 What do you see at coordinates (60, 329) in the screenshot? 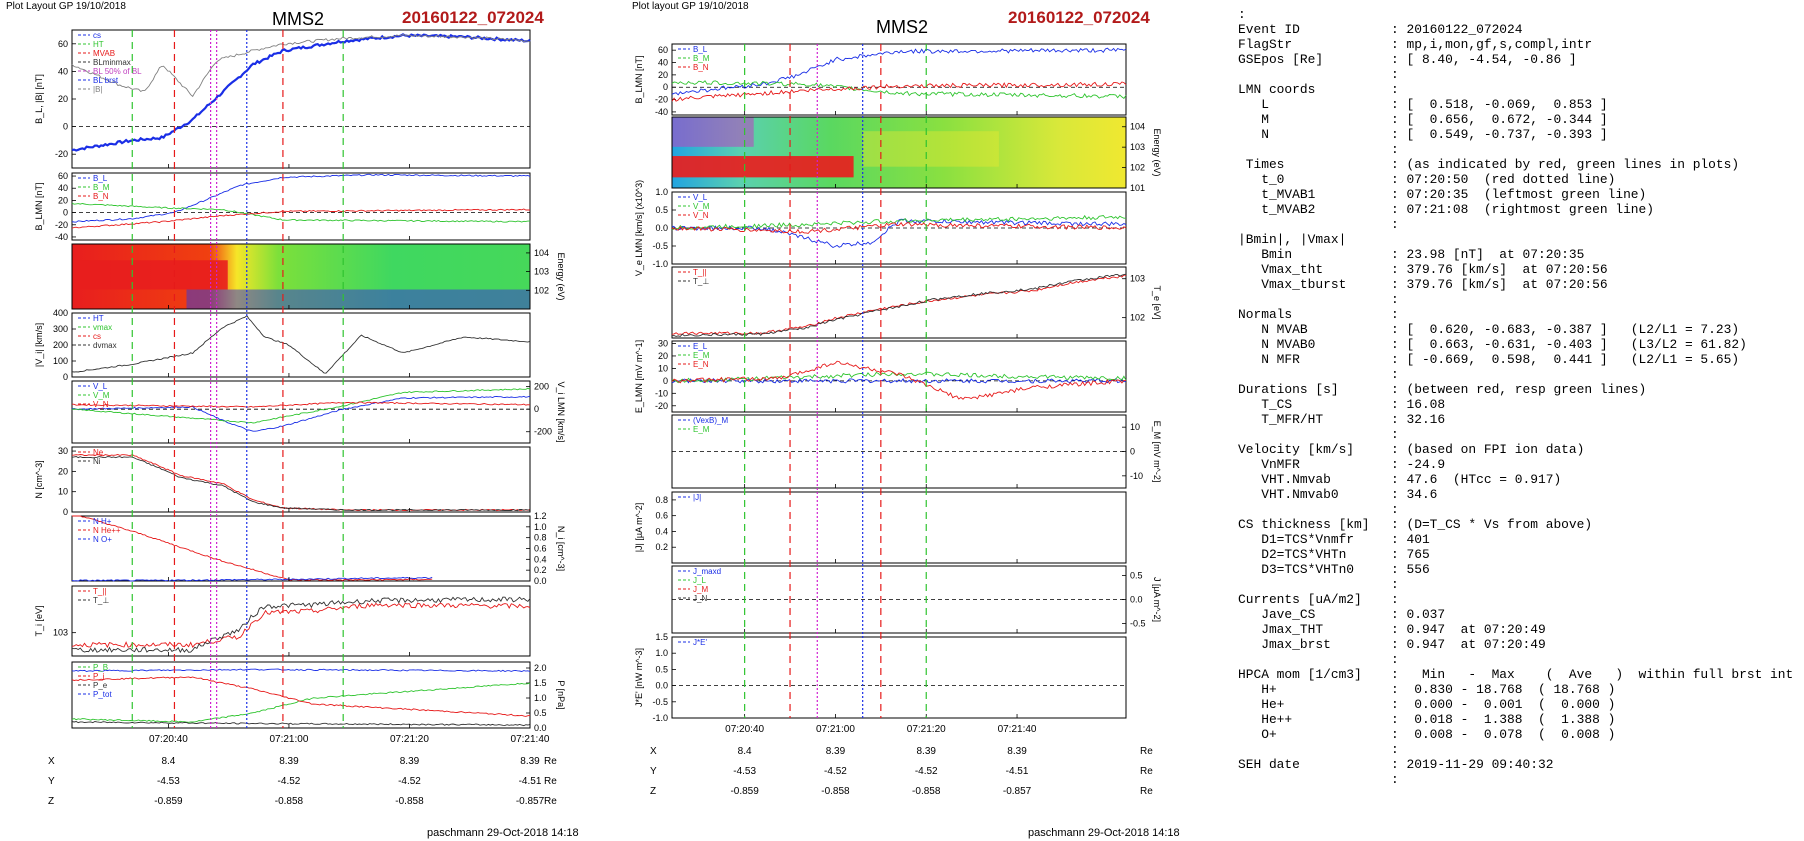
I see `y-tick-label: 300` at bounding box center [60, 329].